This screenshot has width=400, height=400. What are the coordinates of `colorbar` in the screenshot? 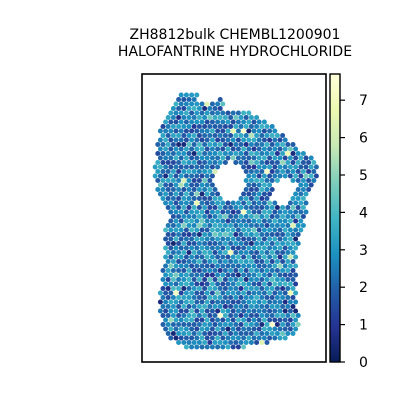 It's located at (335, 218).